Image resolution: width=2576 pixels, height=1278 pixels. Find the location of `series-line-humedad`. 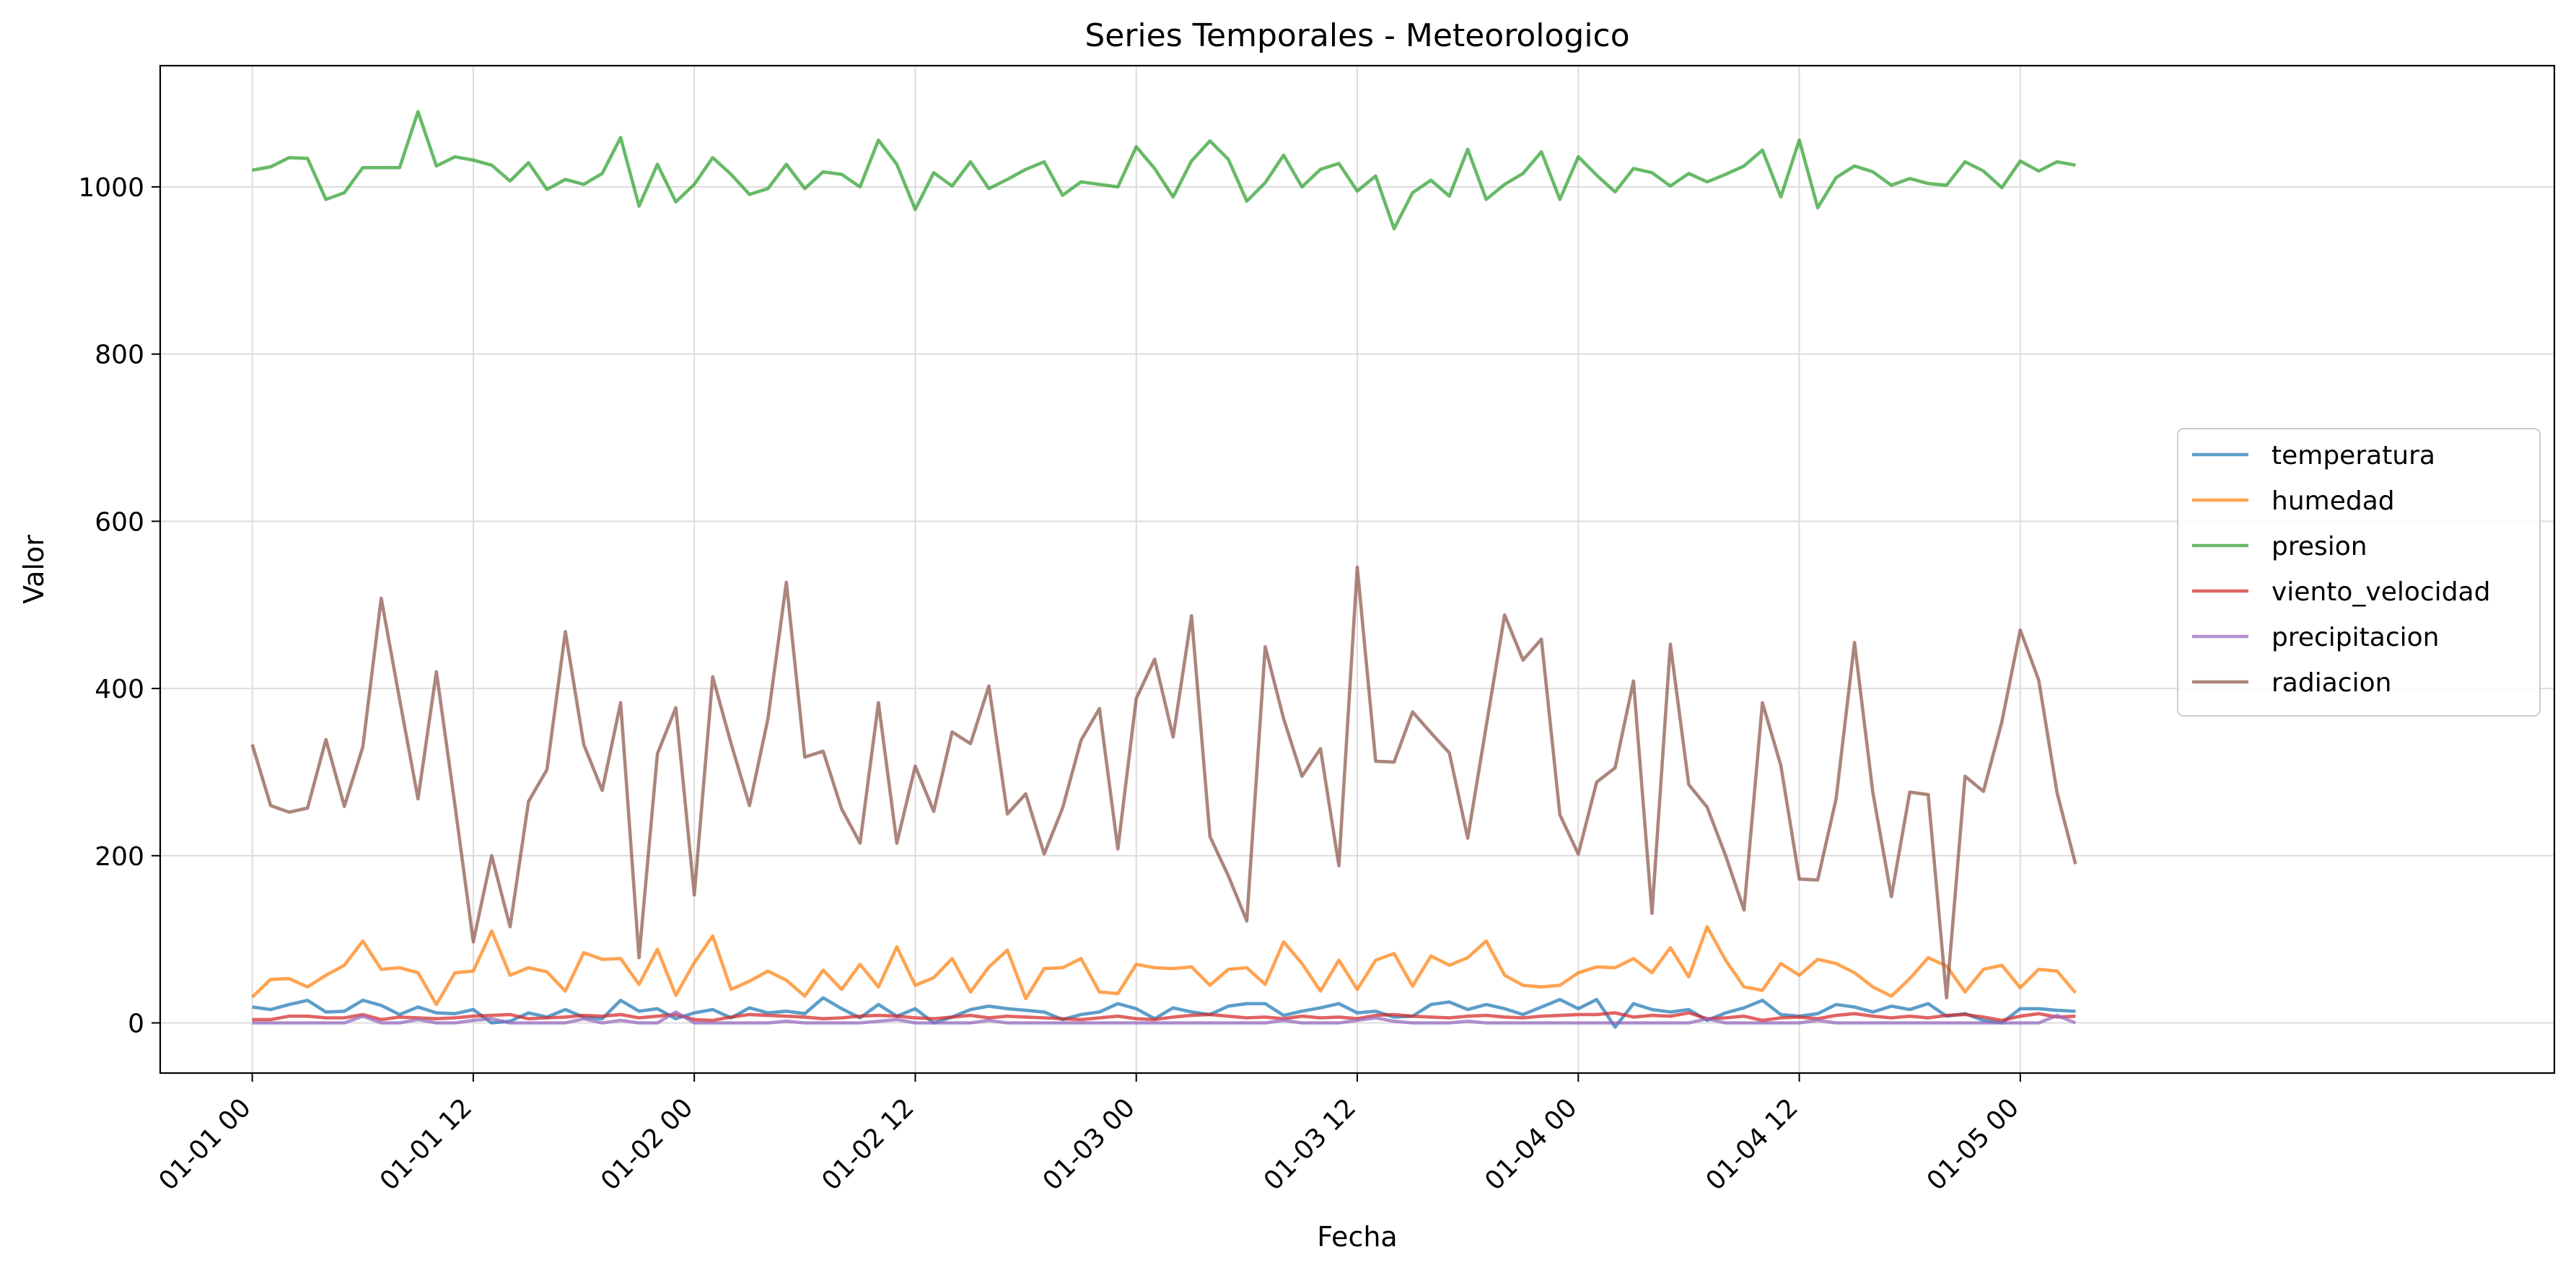

series-line-humedad is located at coordinates (1164, 966).